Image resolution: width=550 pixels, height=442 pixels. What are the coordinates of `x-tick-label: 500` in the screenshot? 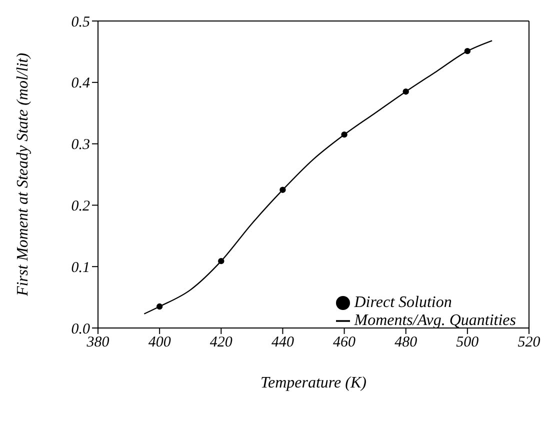 It's located at (468, 342).